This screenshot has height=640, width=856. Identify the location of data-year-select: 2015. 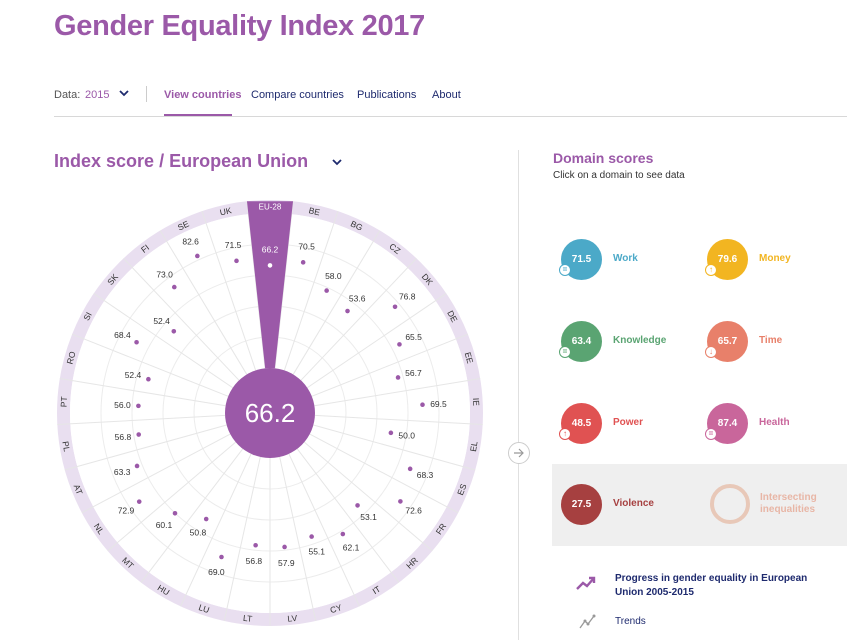
(97, 95).